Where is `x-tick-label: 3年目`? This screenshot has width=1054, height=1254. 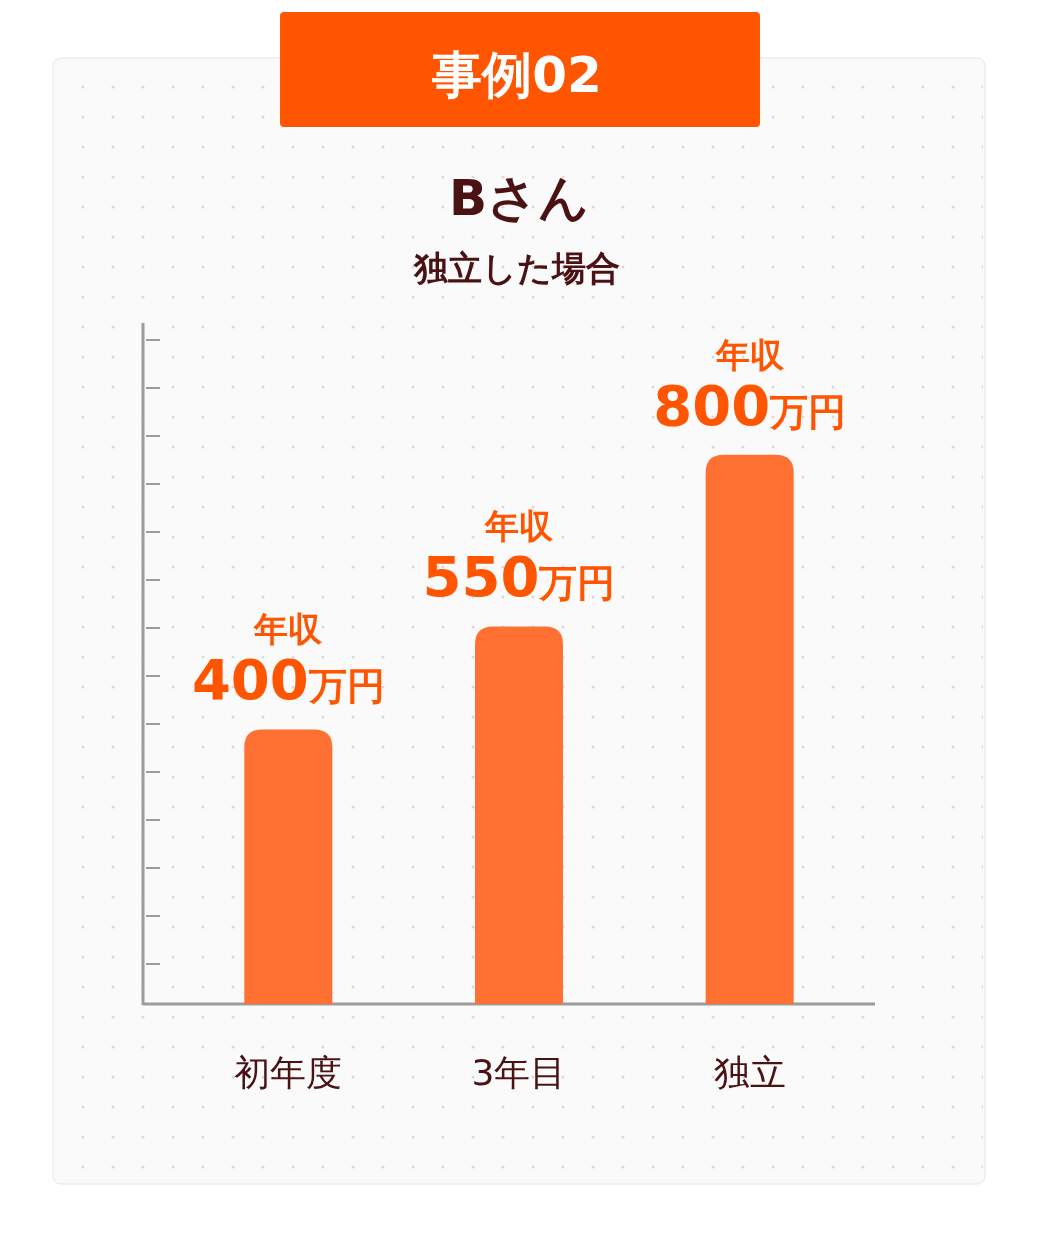
x-tick-label: 3年目 is located at coordinates (519, 1072).